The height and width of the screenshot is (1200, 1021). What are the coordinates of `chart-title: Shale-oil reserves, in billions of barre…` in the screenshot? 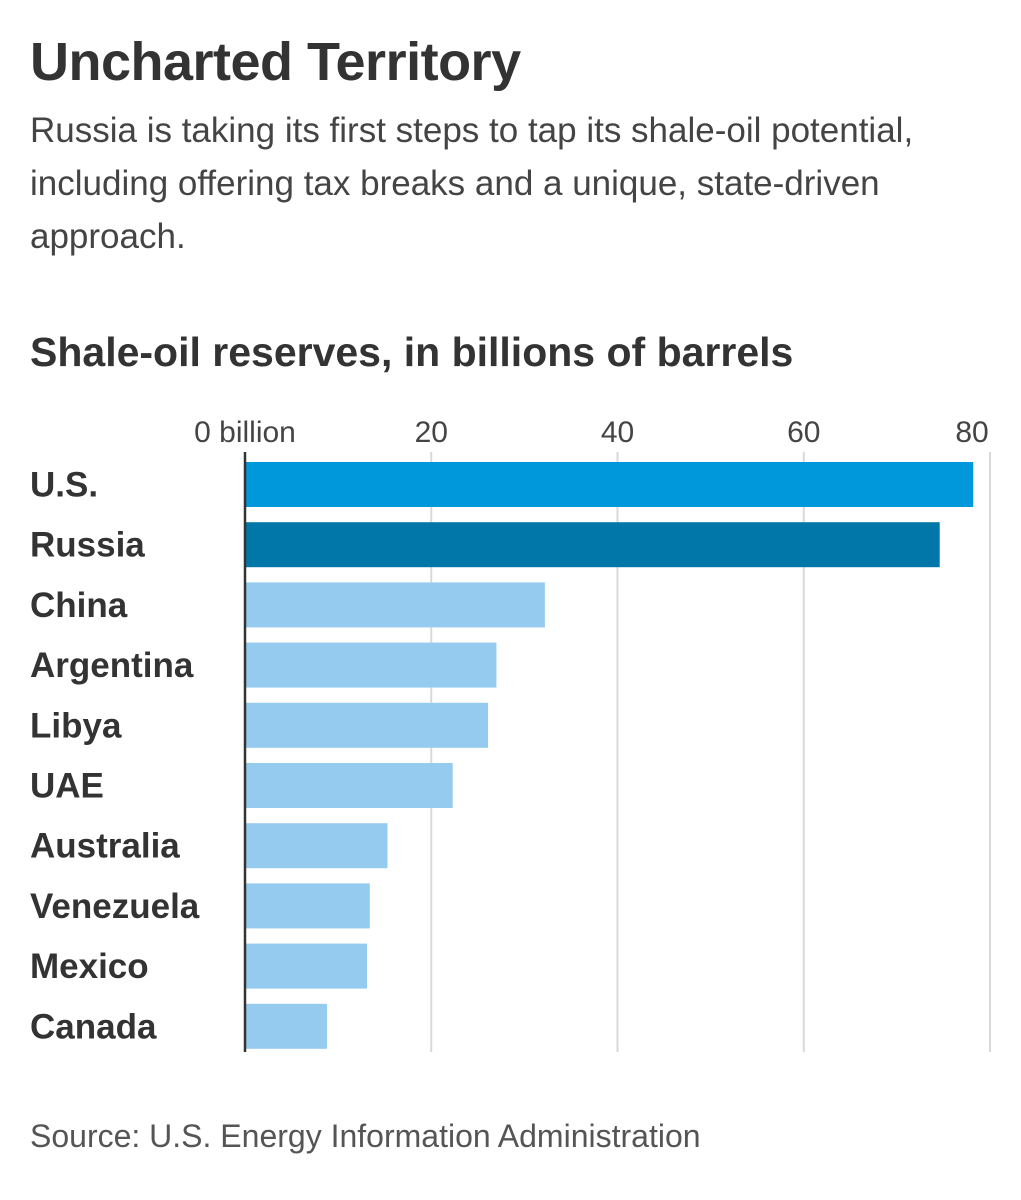 It's located at (412, 352).